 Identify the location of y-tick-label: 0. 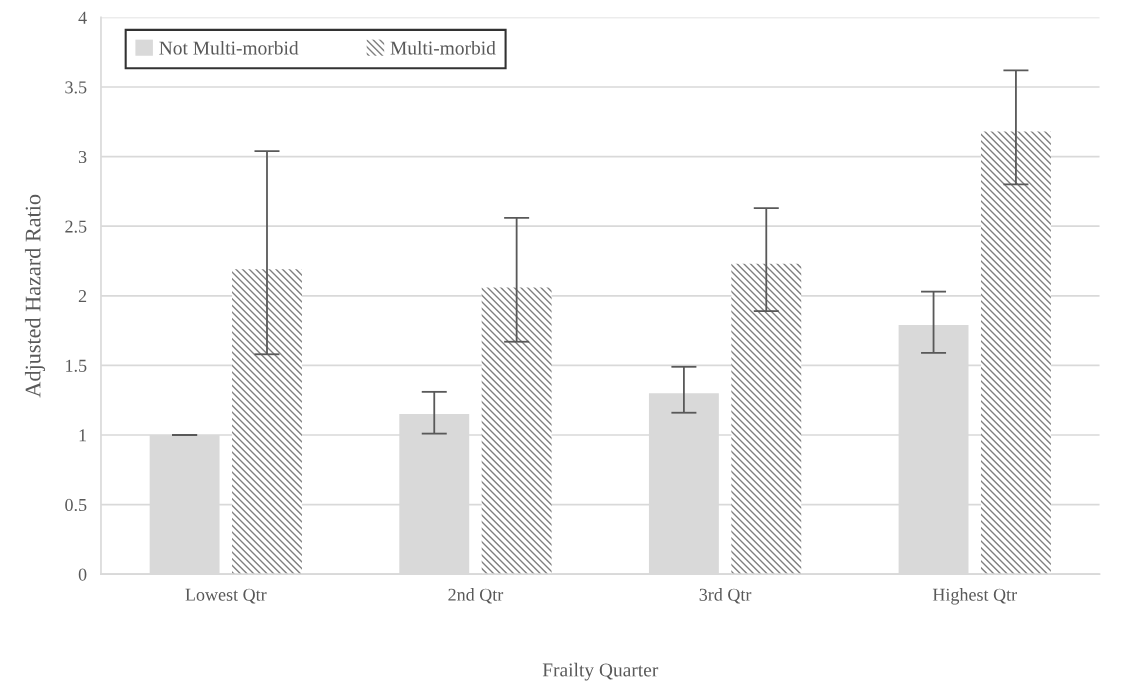
(82, 574).